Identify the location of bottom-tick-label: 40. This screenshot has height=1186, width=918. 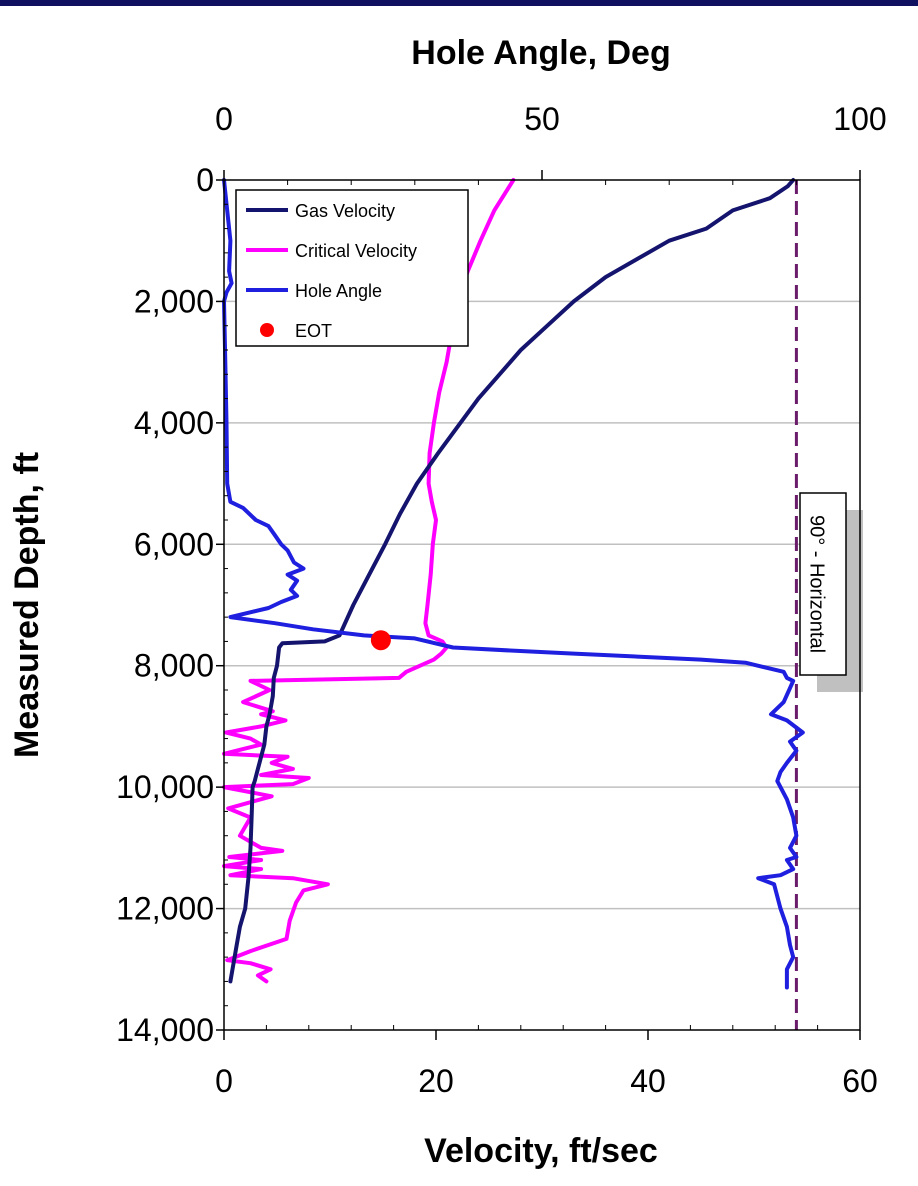
(648, 1081).